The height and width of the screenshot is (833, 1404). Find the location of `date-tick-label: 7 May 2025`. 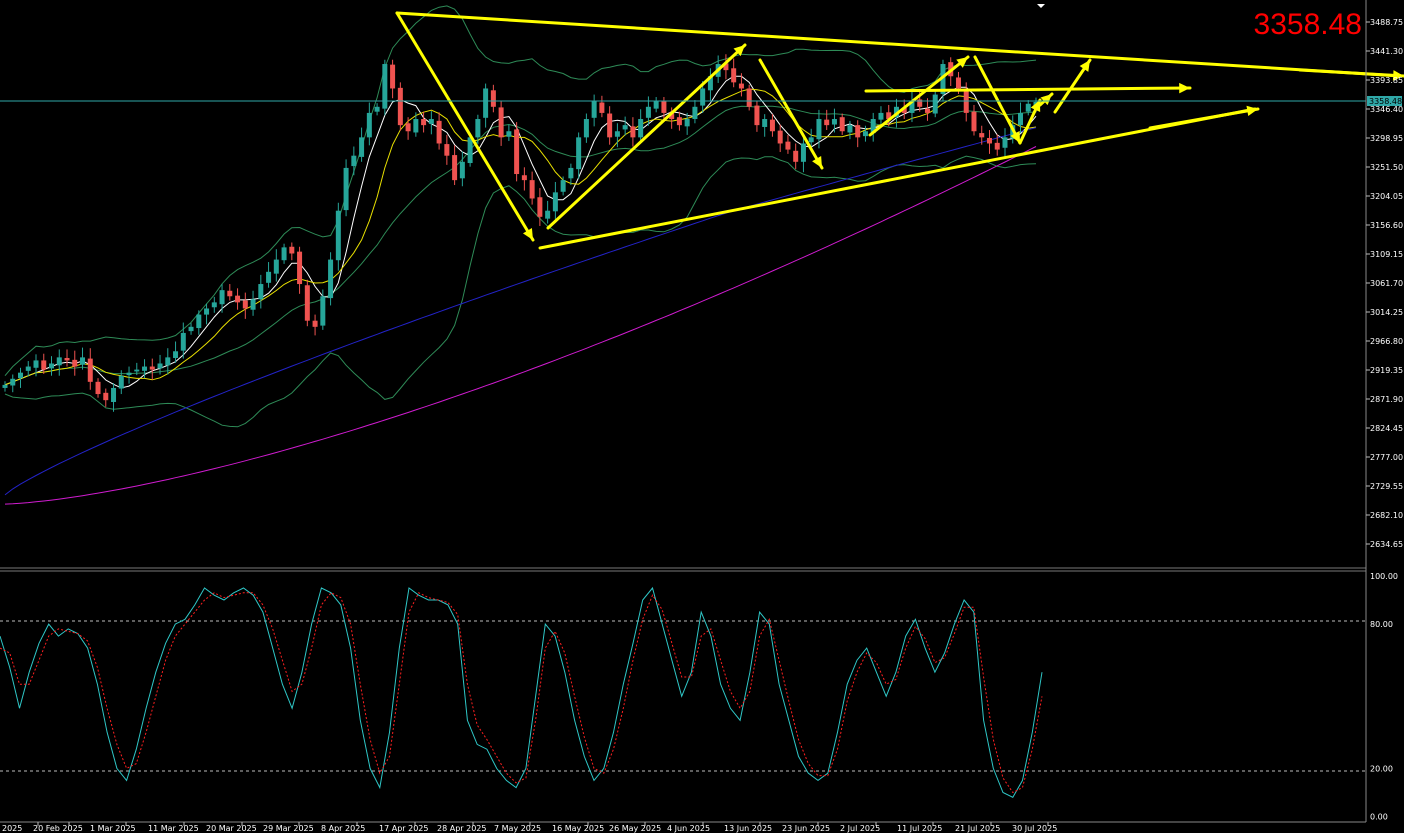

date-tick-label: 7 May 2025 is located at coordinates (517, 828).